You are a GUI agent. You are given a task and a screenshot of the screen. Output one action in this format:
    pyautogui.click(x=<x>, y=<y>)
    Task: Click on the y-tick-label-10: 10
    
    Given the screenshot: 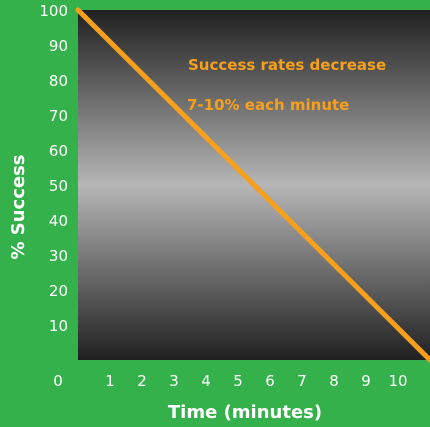 What is the action you would take?
    pyautogui.click(x=58, y=326)
    